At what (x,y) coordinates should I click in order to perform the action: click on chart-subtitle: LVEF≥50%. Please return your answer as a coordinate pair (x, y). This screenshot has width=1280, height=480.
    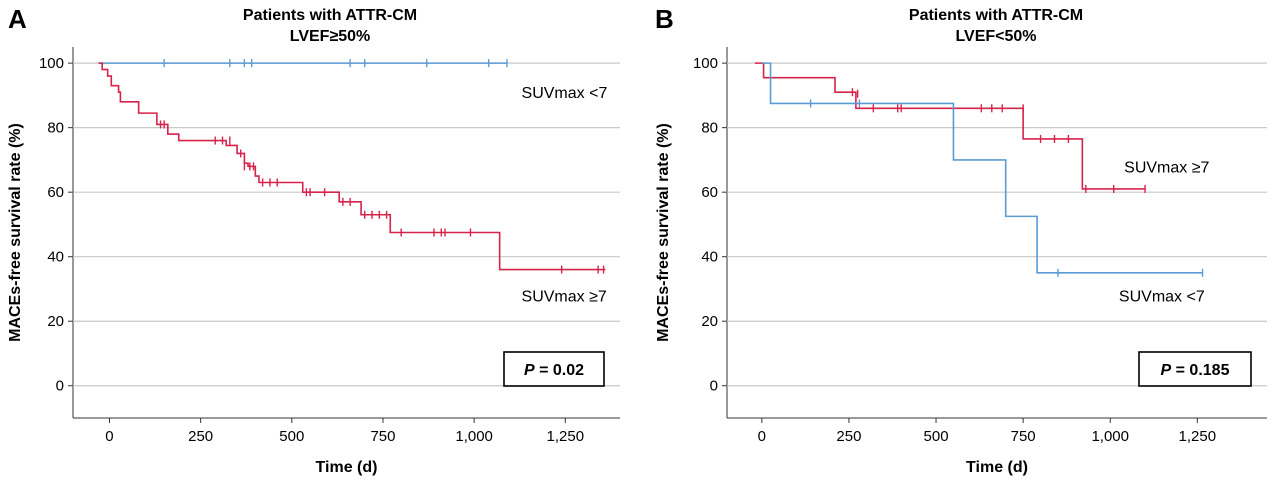
    Looking at the image, I should click on (330, 36).